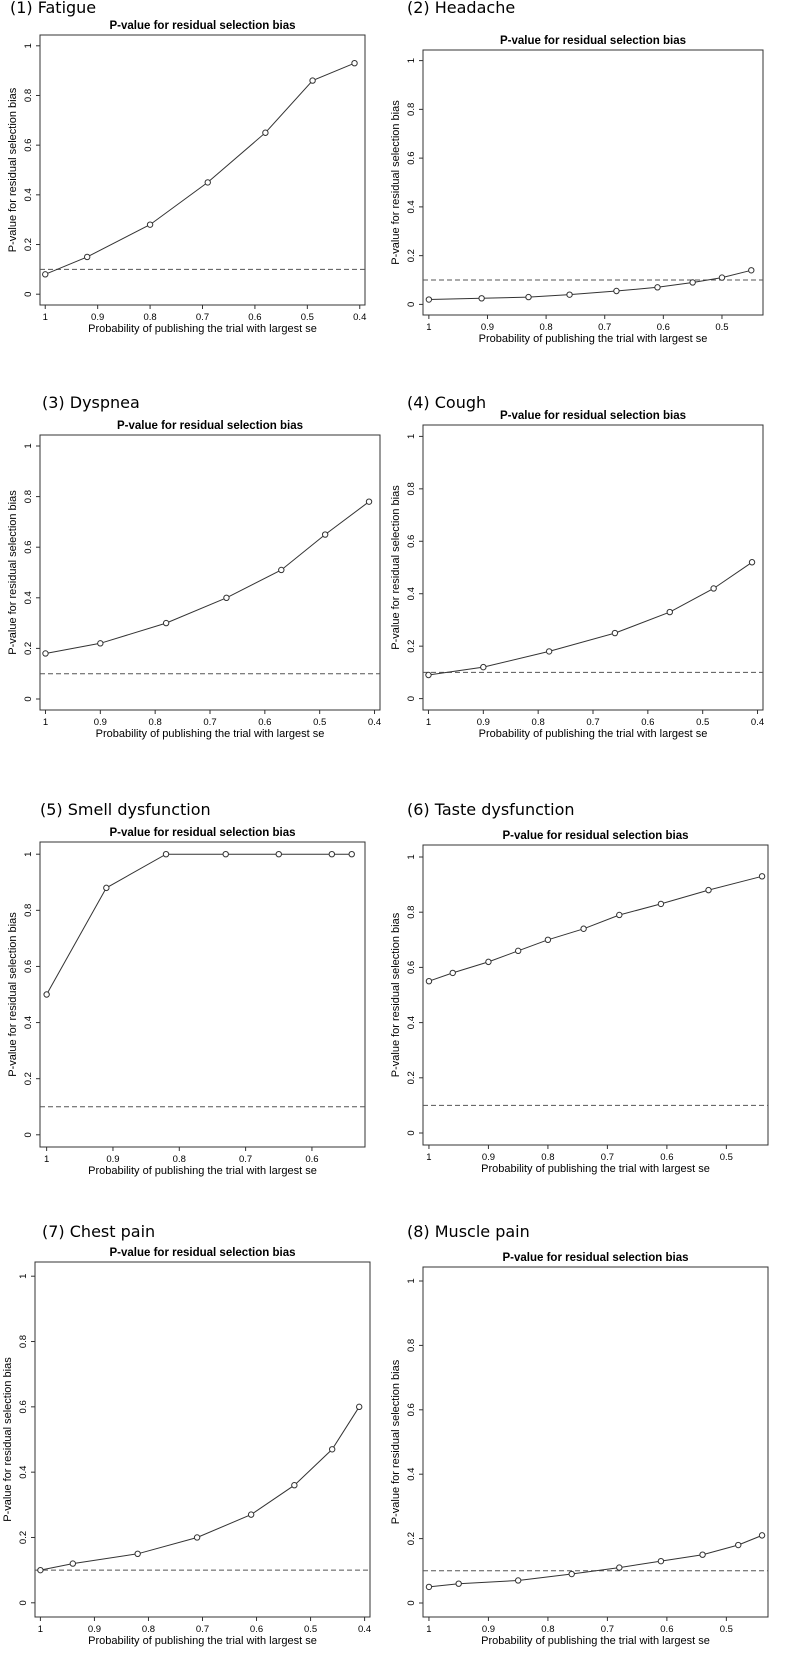 This screenshot has height=1653, width=790. I want to click on panel-label: (5) Smell dysfunction, so click(125, 809).